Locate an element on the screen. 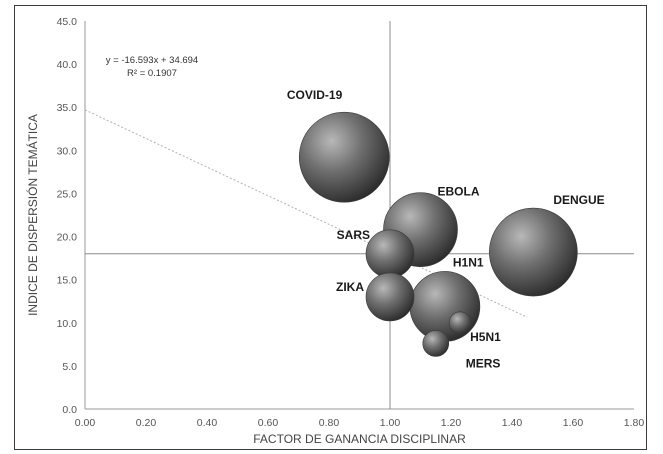  bubble-label-ebola: EBOLA is located at coordinates (459, 192).